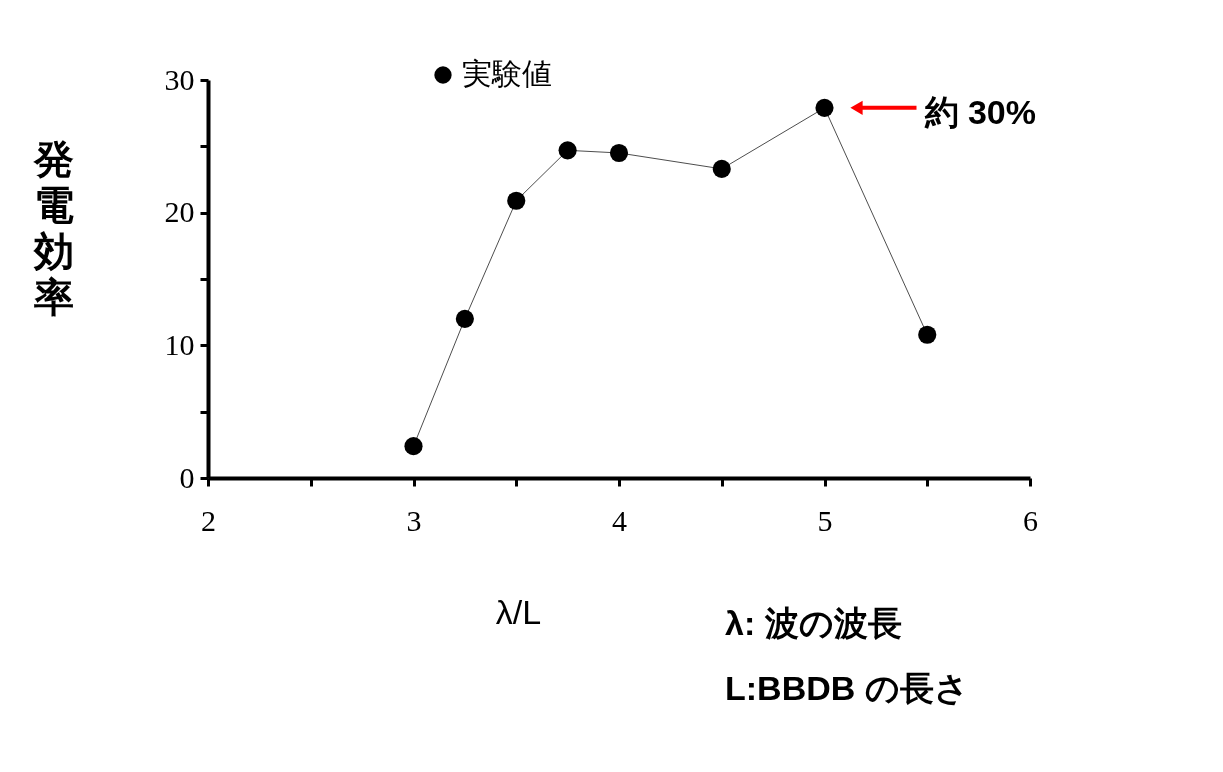 This screenshot has width=1223, height=772. Describe the element at coordinates (825, 520) in the screenshot. I see `x-tick-label: 5` at that location.